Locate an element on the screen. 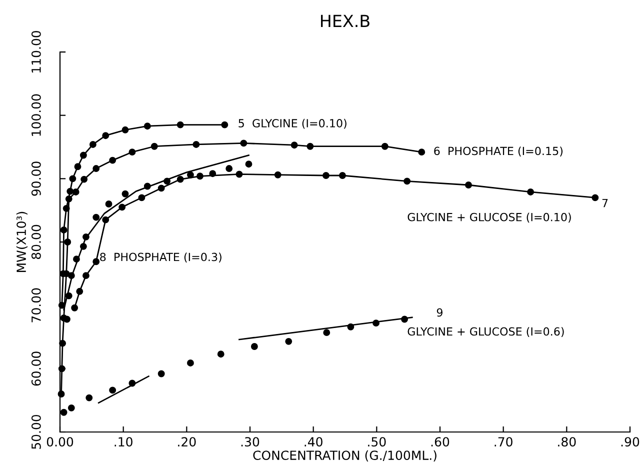  y-tick-label: 70.00 is located at coordinates (36, 305).